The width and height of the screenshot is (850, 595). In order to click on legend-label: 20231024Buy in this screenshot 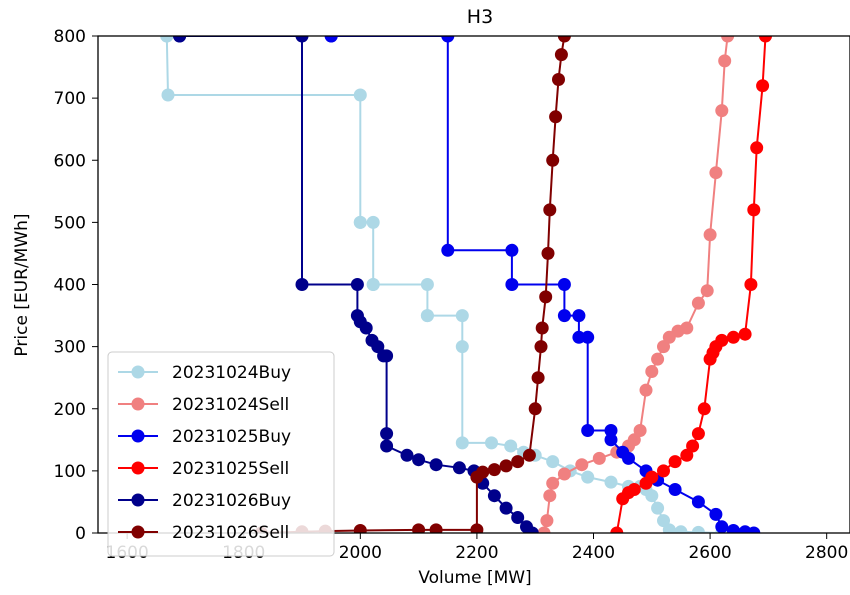, I will do `click(231, 373)`.